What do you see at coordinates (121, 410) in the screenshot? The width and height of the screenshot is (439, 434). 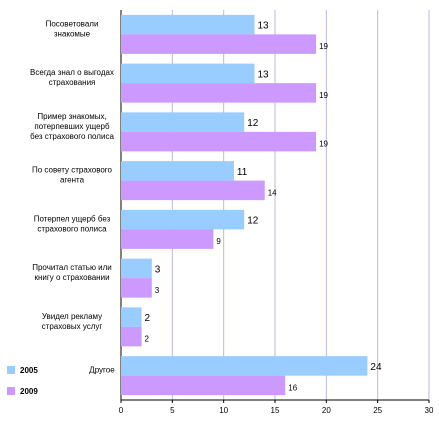 I see `x-tick-label: 0` at bounding box center [121, 410].